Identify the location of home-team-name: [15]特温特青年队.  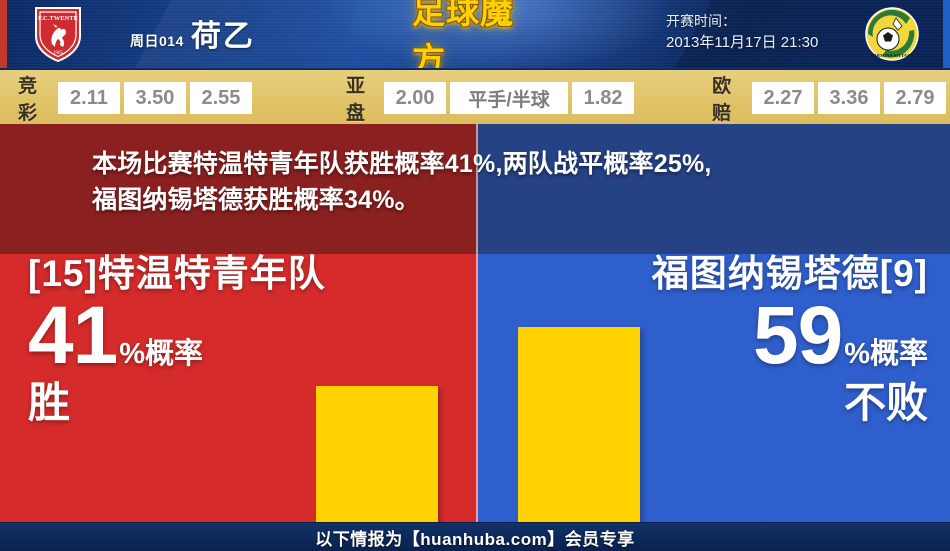
(177, 273).